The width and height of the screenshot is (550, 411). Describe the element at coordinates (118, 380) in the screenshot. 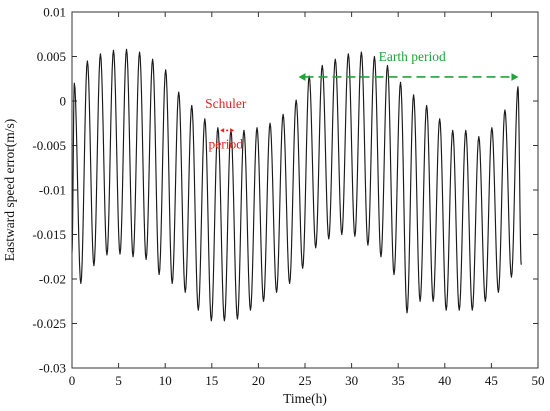

I see `x-tick-label: 5` at that location.